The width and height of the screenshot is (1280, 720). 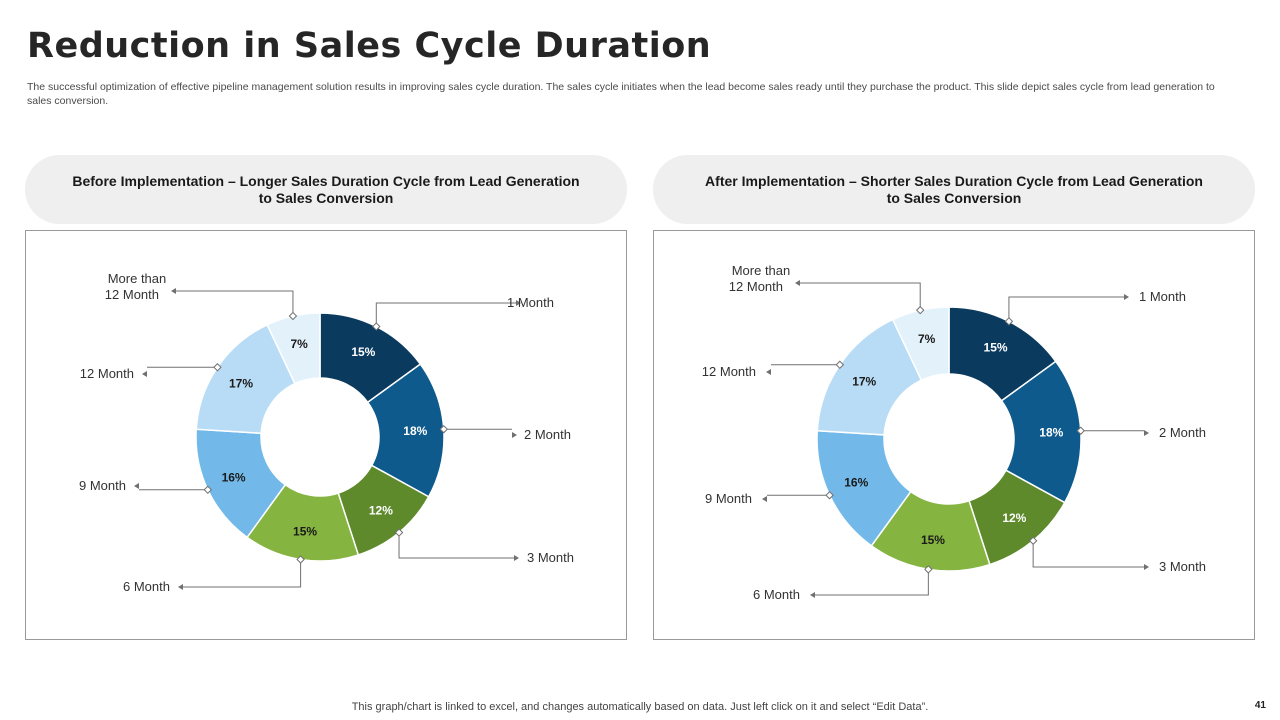 What do you see at coordinates (1260, 705) in the screenshot?
I see `page-number: 41` at bounding box center [1260, 705].